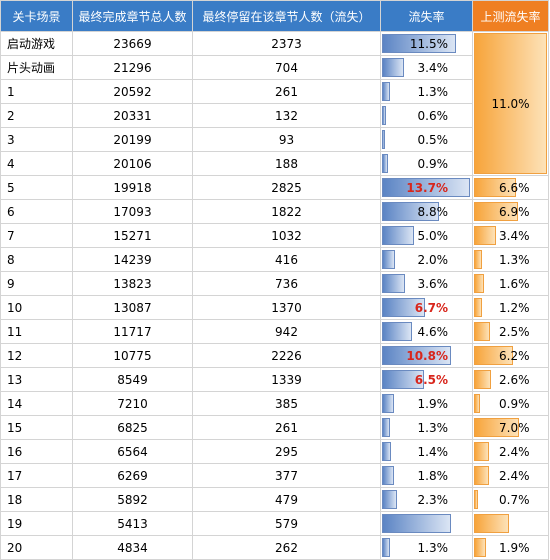 Image resolution: width=550 pixels, height=560 pixels. I want to click on cell-scene: 9, so click(36, 283).